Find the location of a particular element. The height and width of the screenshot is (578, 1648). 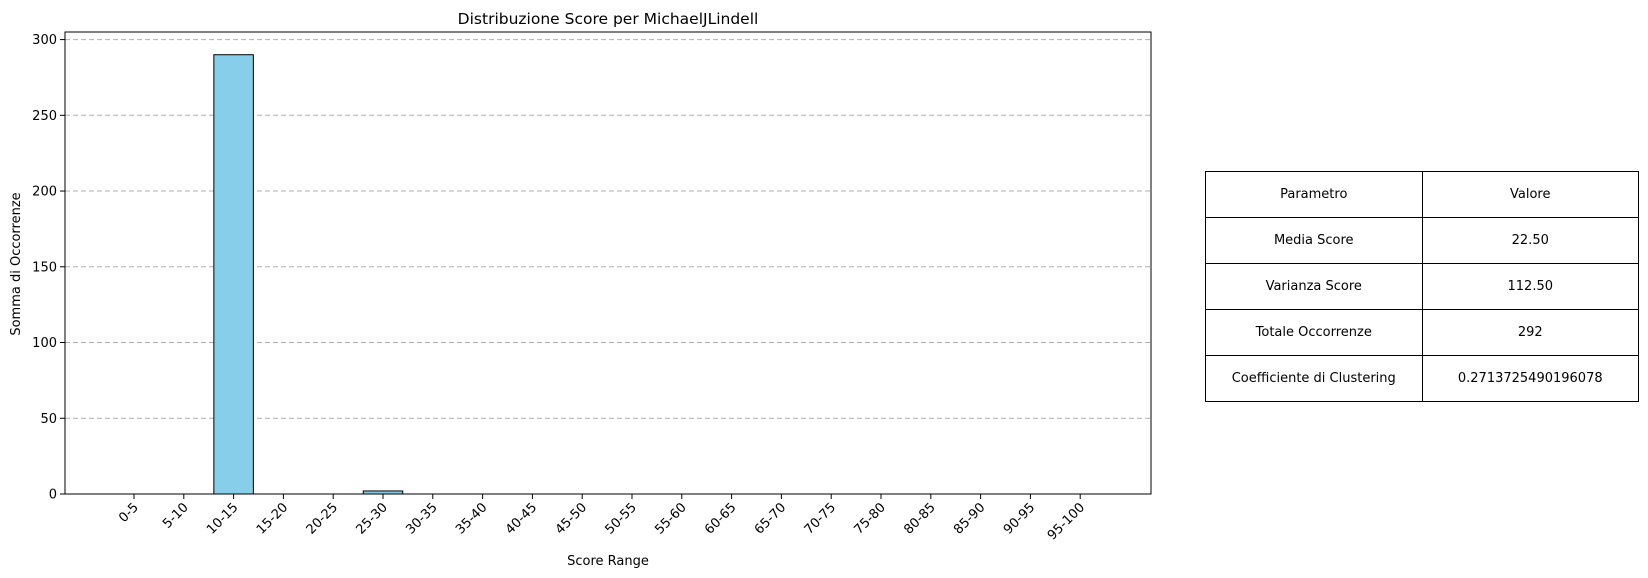

table-row: Totale Occorrenze 292 is located at coordinates (1422, 332).